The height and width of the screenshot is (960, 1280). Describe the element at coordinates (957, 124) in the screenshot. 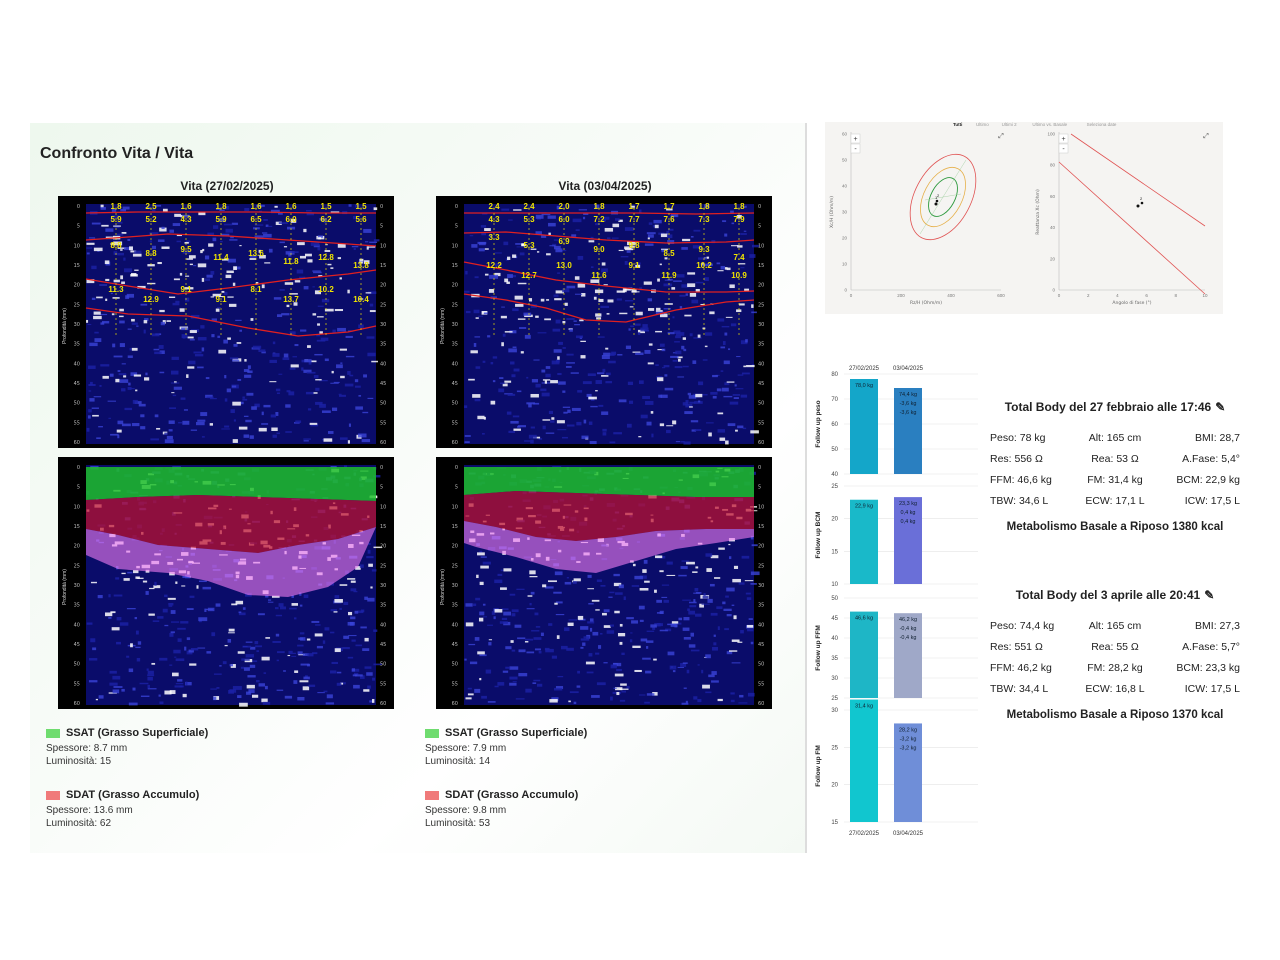

I see `bia-tab-0: Tutti` at that location.